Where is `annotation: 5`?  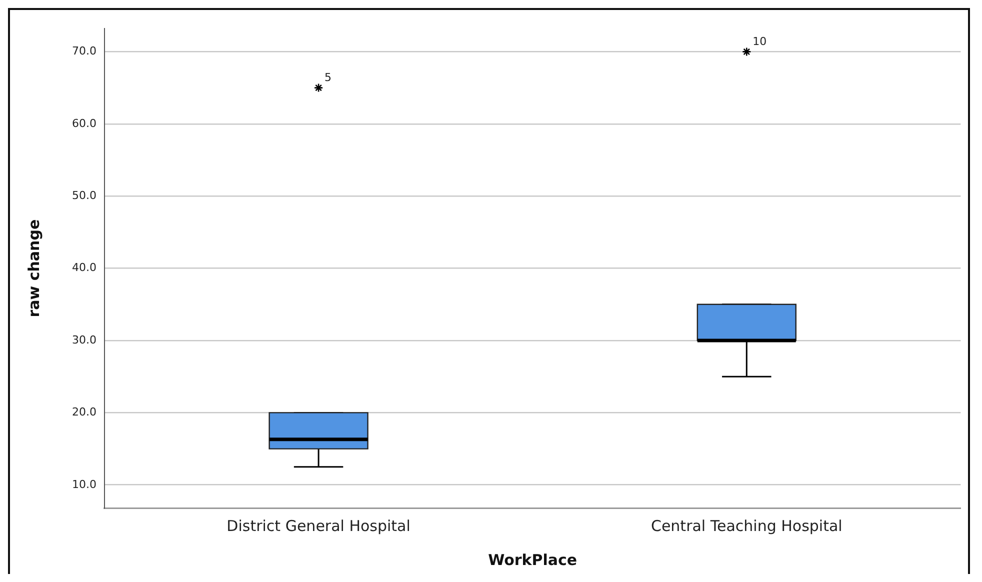 annotation: 5 is located at coordinates (328, 77).